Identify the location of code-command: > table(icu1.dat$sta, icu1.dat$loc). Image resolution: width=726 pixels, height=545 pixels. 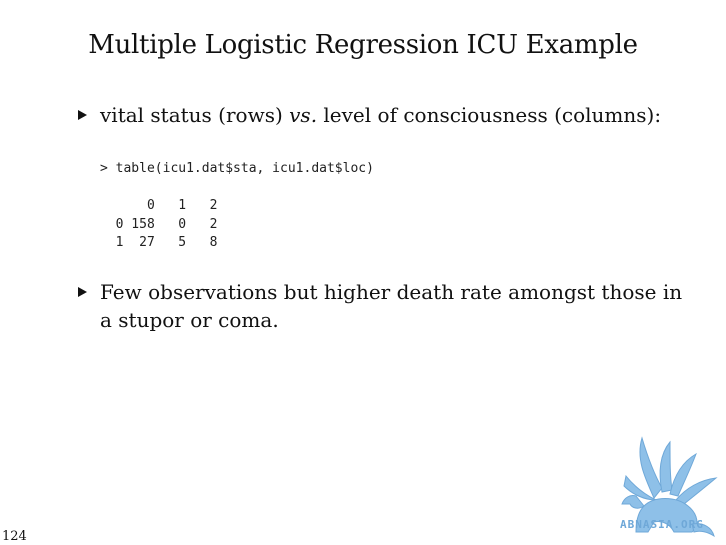
(237, 168).